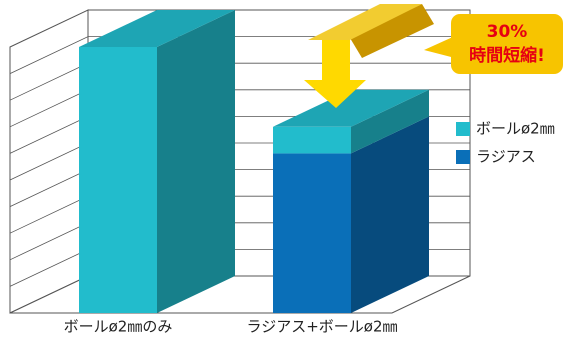 The width and height of the screenshot is (574, 342). Describe the element at coordinates (506, 157) in the screenshot. I see `legend-label: ラジアス` at that location.